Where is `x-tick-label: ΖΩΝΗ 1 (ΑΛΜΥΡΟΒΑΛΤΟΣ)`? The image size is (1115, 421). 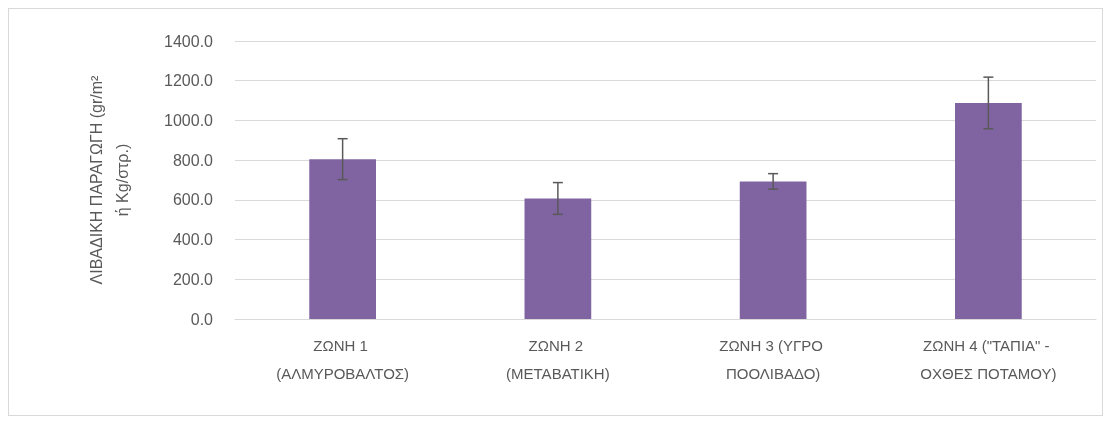 x-tick-label: ΖΩΝΗ 1 (ΑΛΜΥΡΟΒΑΛΤΟΣ) is located at coordinates (343, 359).